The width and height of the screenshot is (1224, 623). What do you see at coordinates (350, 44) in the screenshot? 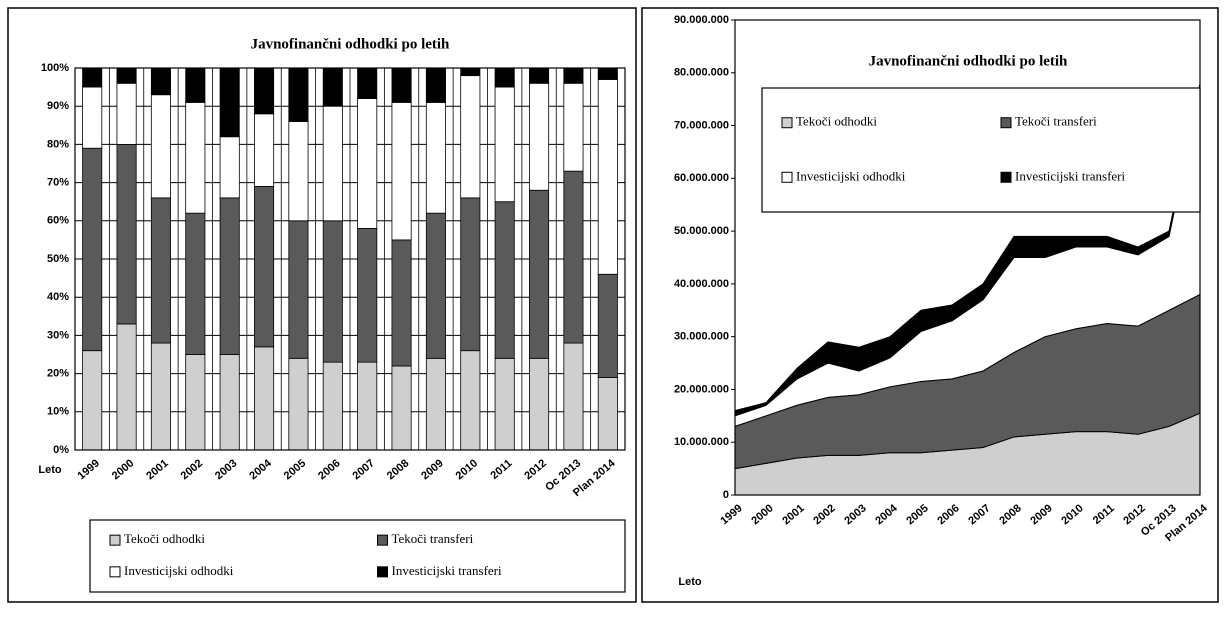
I see `chart-title: Javnofinančni odhodki po letih` at bounding box center [350, 44].